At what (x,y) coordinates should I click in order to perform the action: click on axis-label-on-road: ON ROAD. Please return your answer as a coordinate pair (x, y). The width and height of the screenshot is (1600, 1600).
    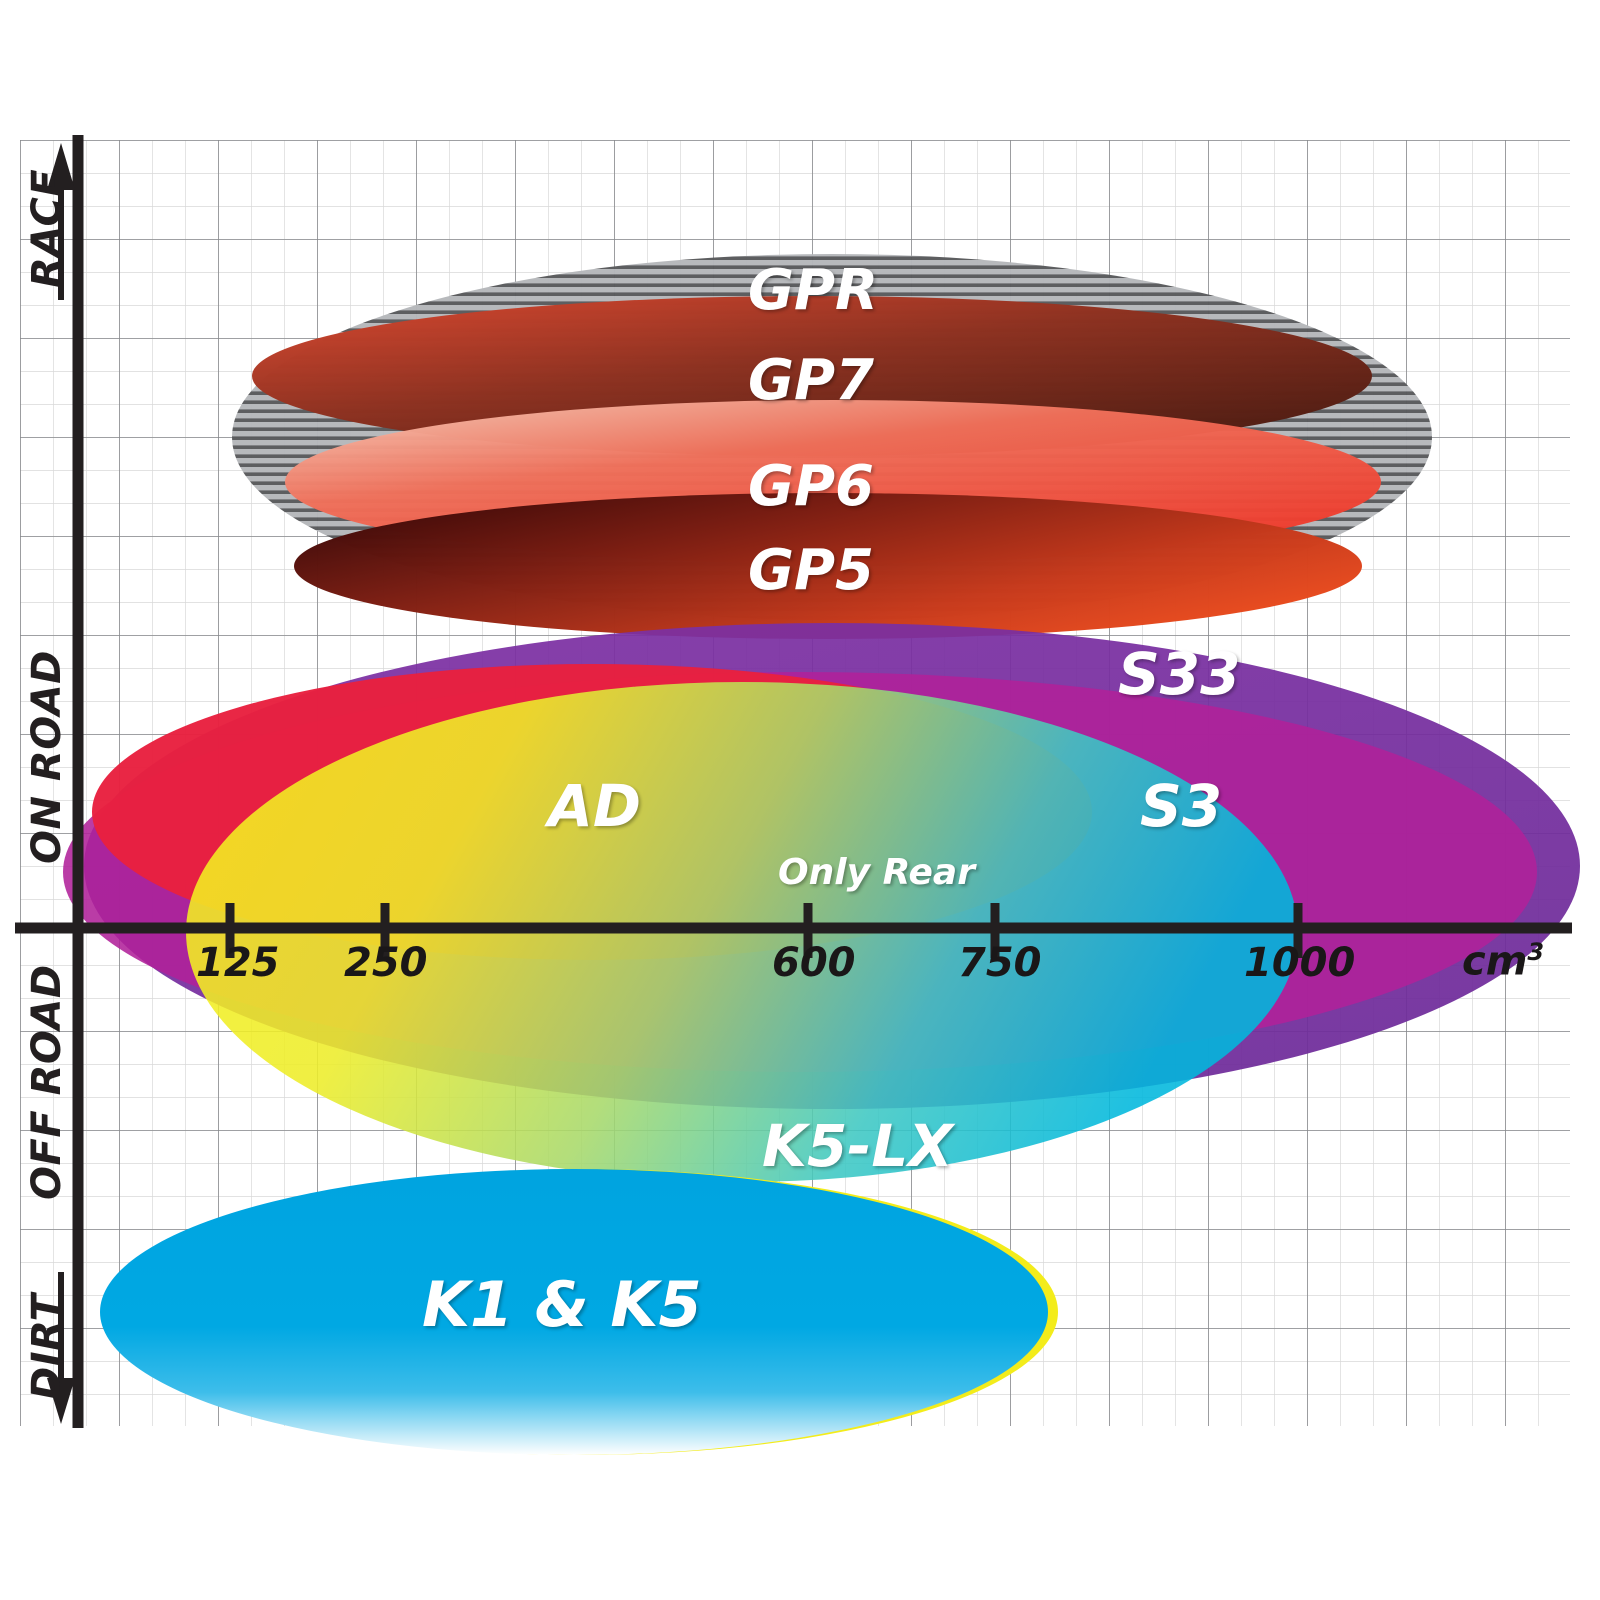
    Looking at the image, I should click on (47, 757).